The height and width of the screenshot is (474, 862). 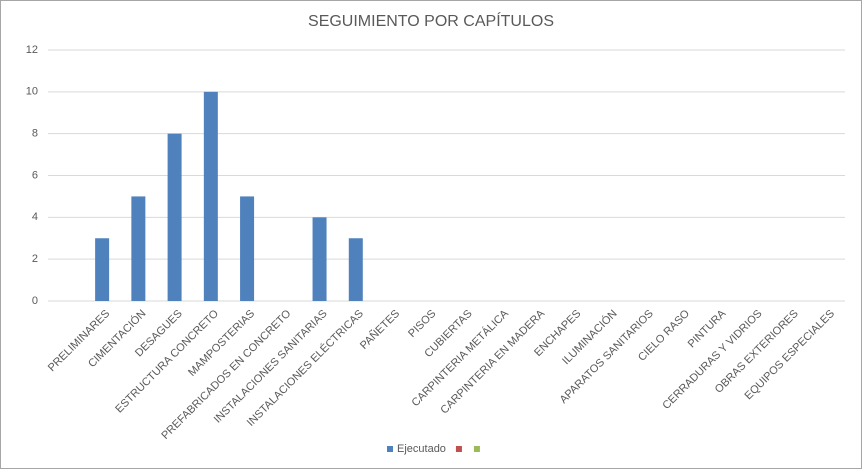 I want to click on chart-title: SEGUIMIENTO POR CAPÍTULOS, so click(x=431, y=20).